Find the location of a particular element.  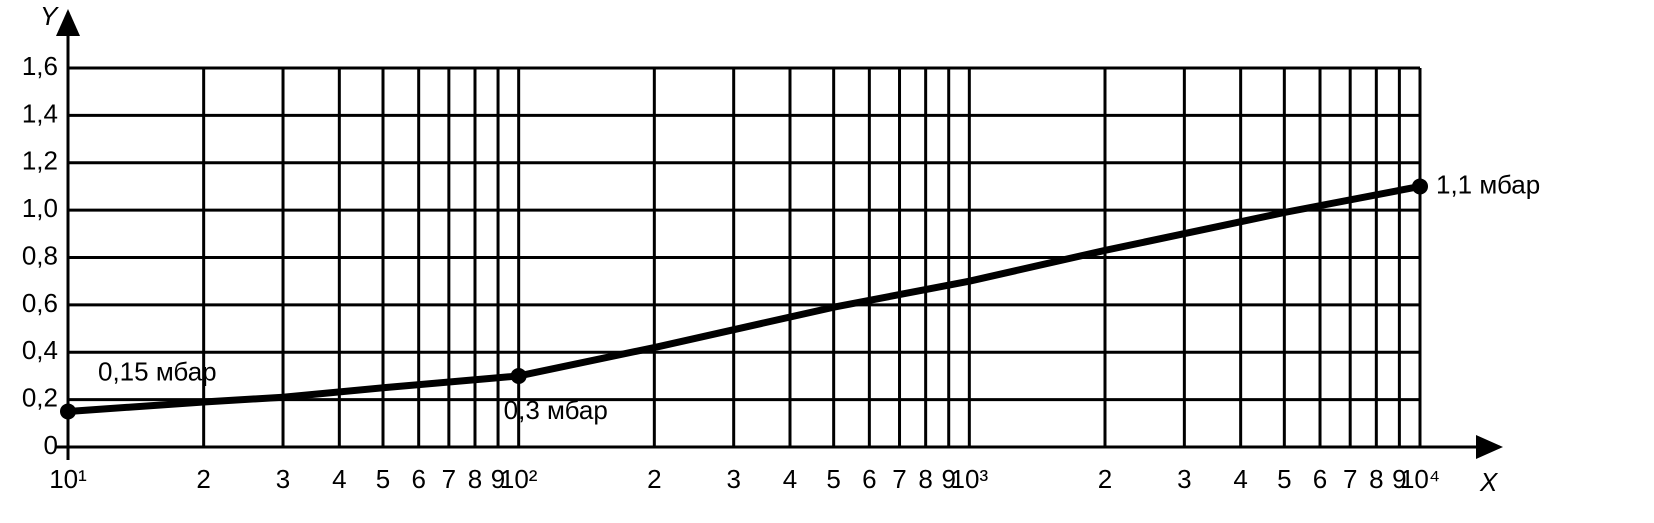

y-tick-label: 1,0 is located at coordinates (40, 208).